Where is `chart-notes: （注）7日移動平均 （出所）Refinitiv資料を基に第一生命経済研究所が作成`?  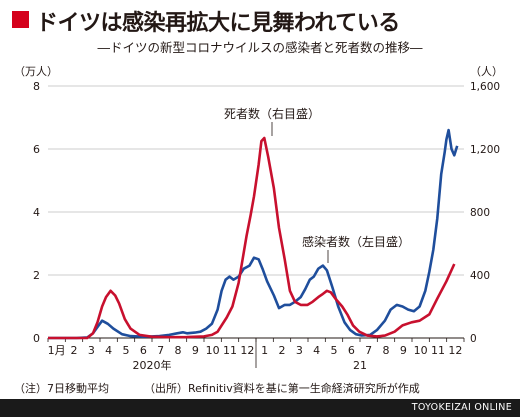
chart-notes: （注）7日移動平均 （出所）Refinitiv資料を基に第一生命経済研究所が作成 is located at coordinates (264, 388).